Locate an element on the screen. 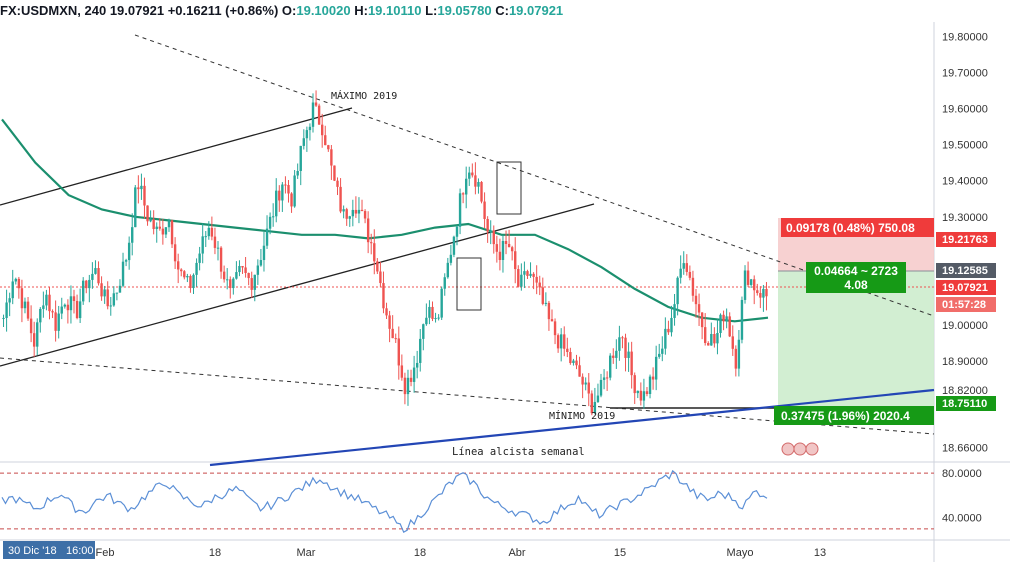 This screenshot has height=588, width=1010. us-flag-icon is located at coordinates (788, 449).